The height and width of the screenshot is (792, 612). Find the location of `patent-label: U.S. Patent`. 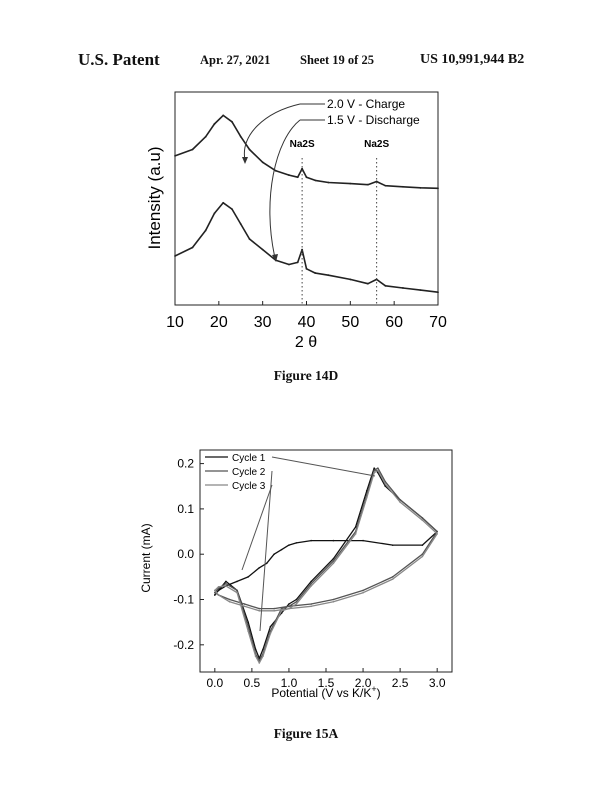

patent-label: U.S. Patent is located at coordinates (119, 59).